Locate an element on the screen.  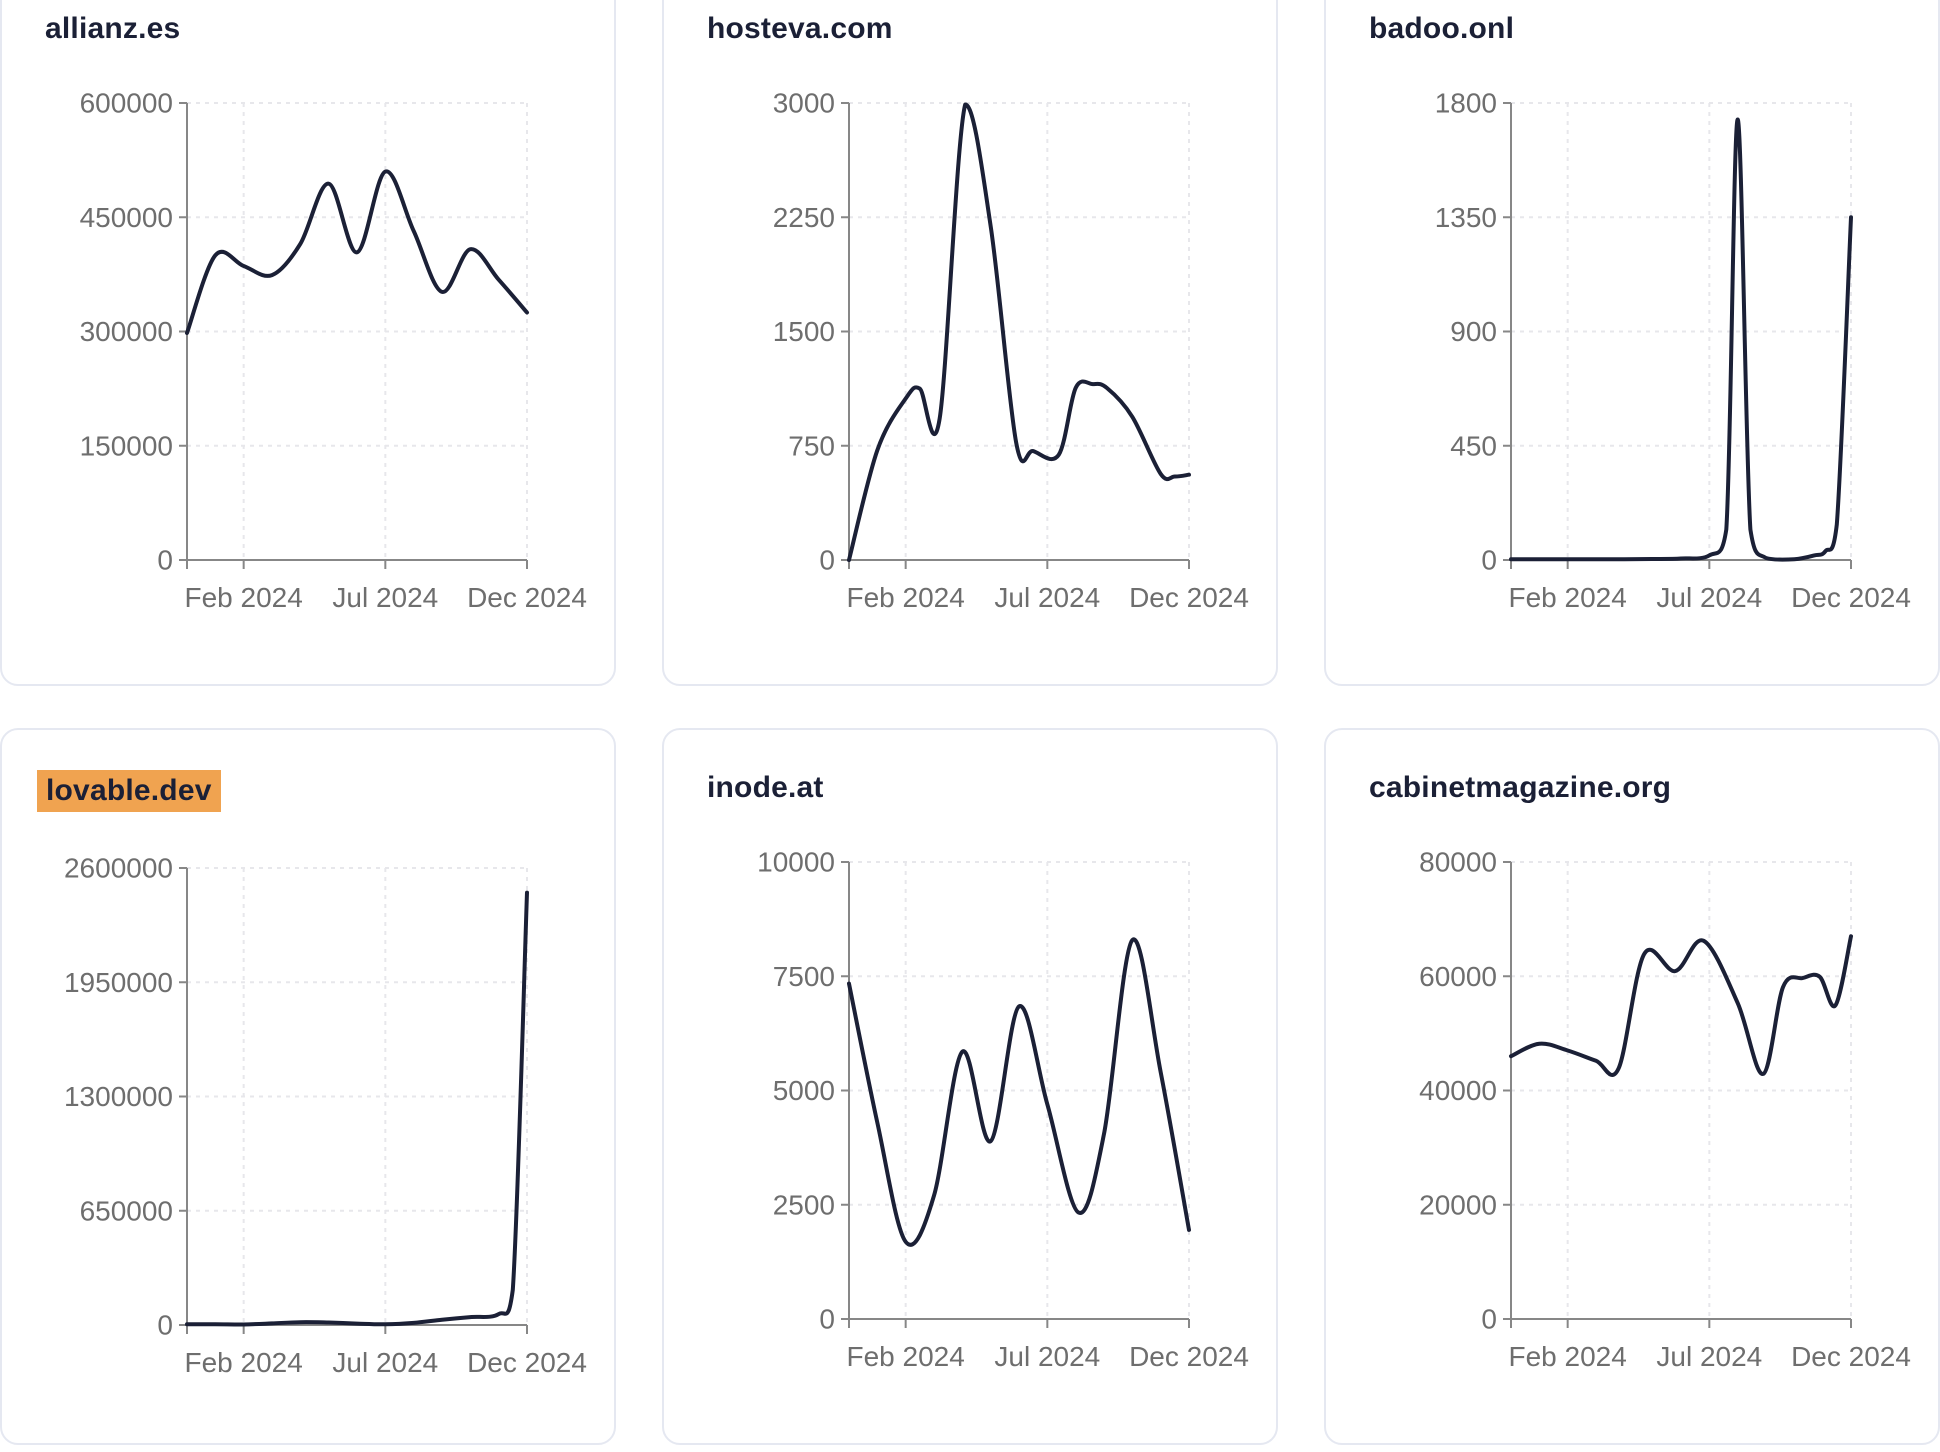
y-axis: 0 650000 1300000 1950000 2600000 is located at coordinates (126, 1097).